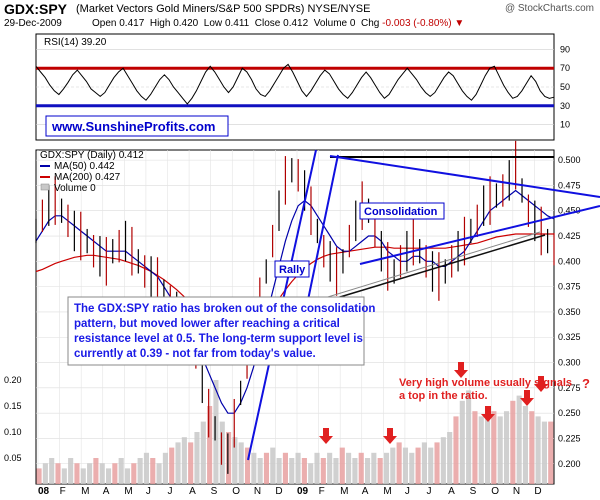  I want to click on note-box, so click(216, 331).